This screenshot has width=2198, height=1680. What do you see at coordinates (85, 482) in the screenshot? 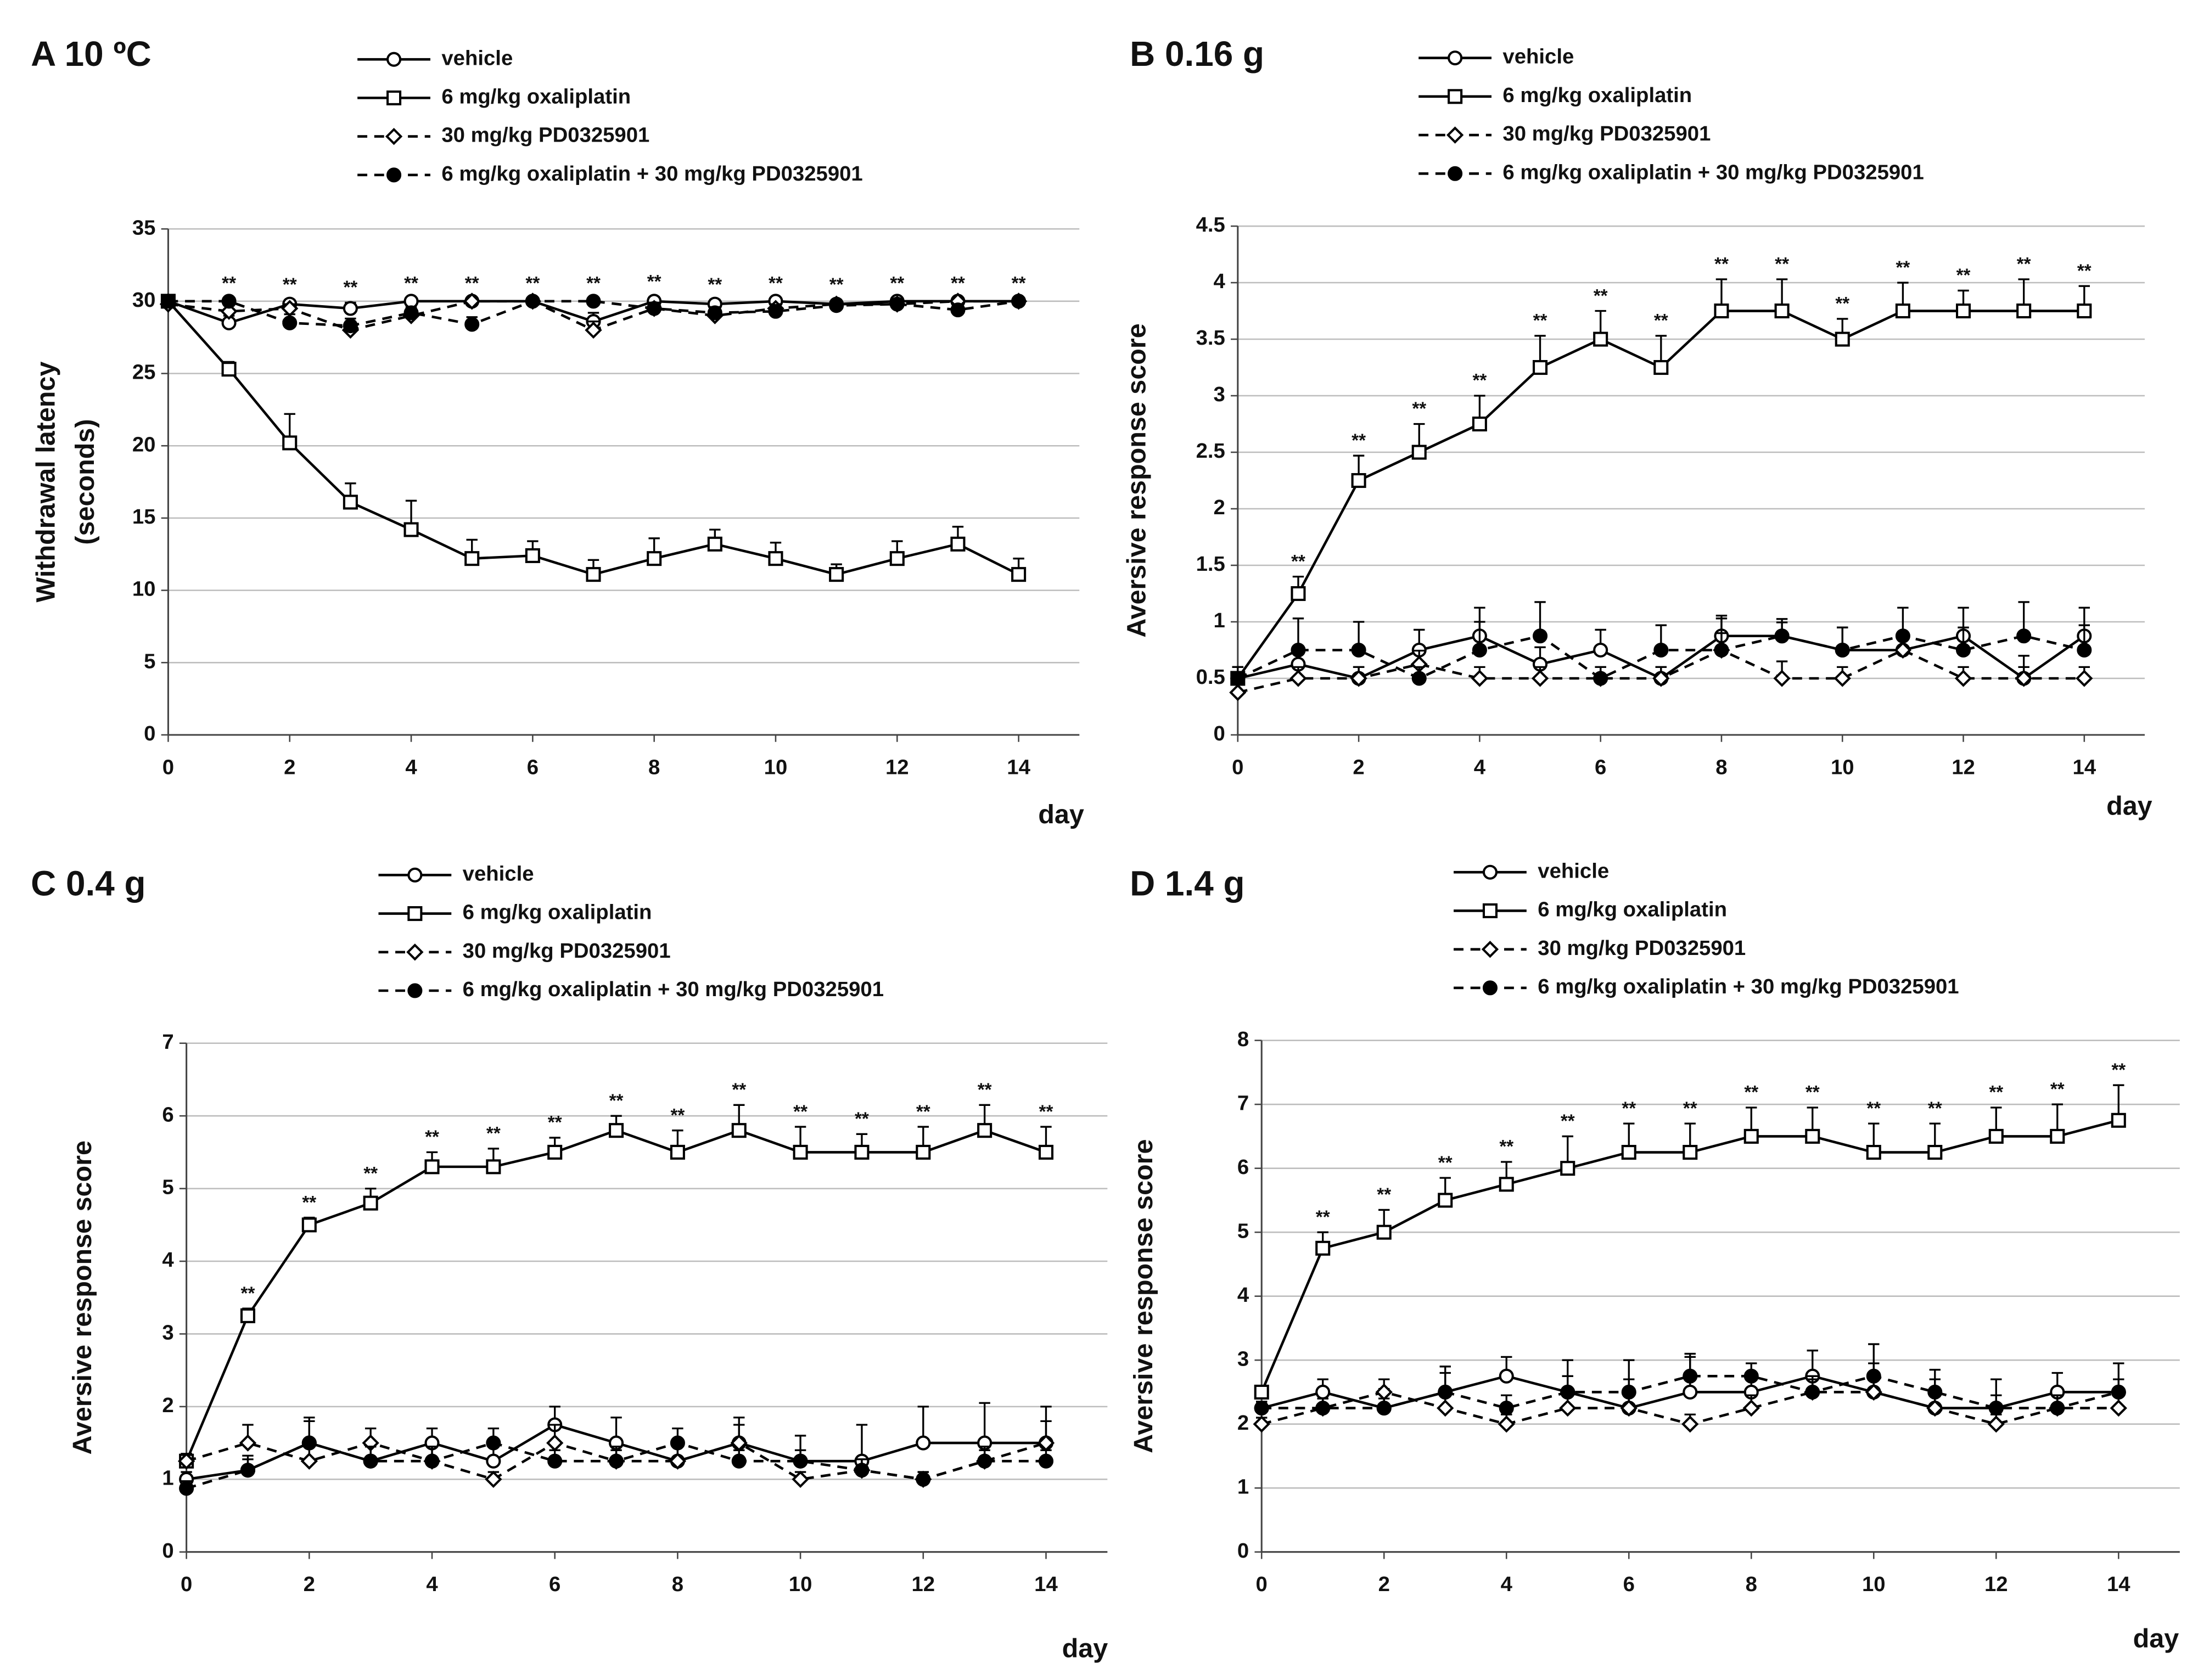
I see `y-axis-label: (seconds)` at bounding box center [85, 482].